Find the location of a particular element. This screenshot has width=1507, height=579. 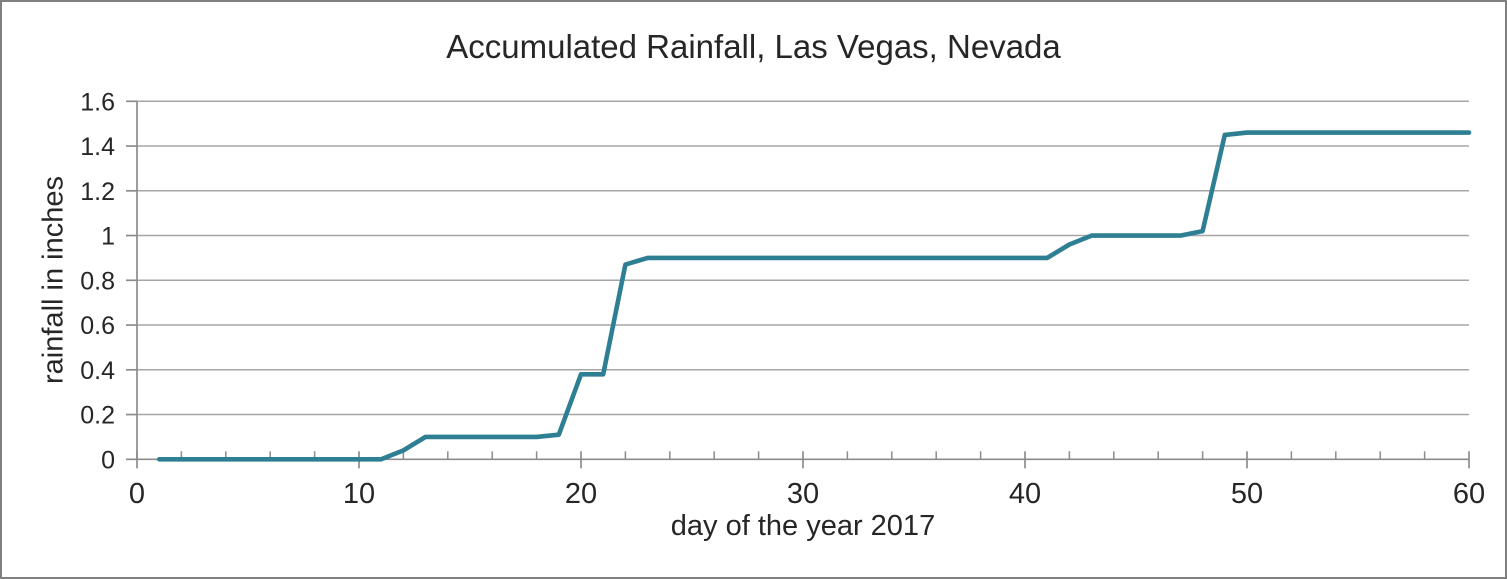

y-tick-label: 1.4 is located at coordinates (97, 147).